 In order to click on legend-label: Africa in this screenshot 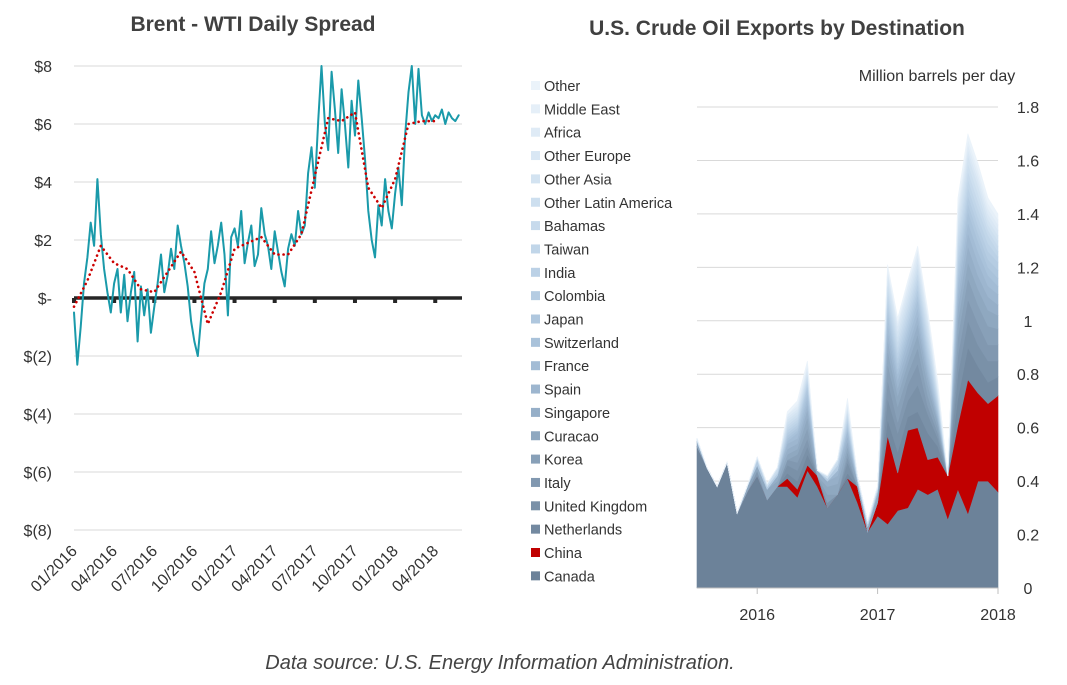, I will do `click(563, 134)`.